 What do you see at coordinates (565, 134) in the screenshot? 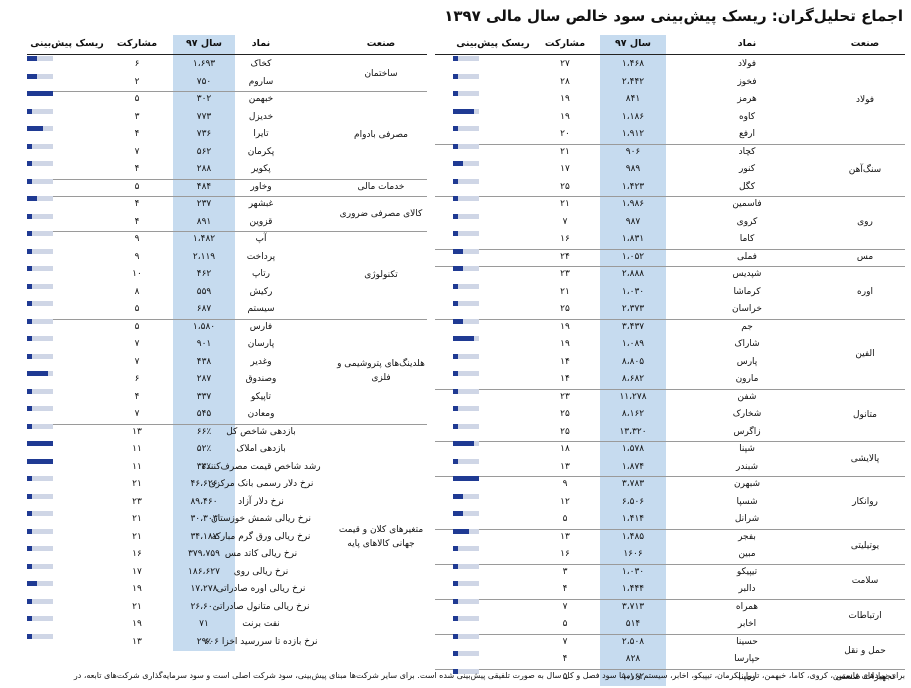
I see `participation-cell: ۲۰` at bounding box center [565, 134].